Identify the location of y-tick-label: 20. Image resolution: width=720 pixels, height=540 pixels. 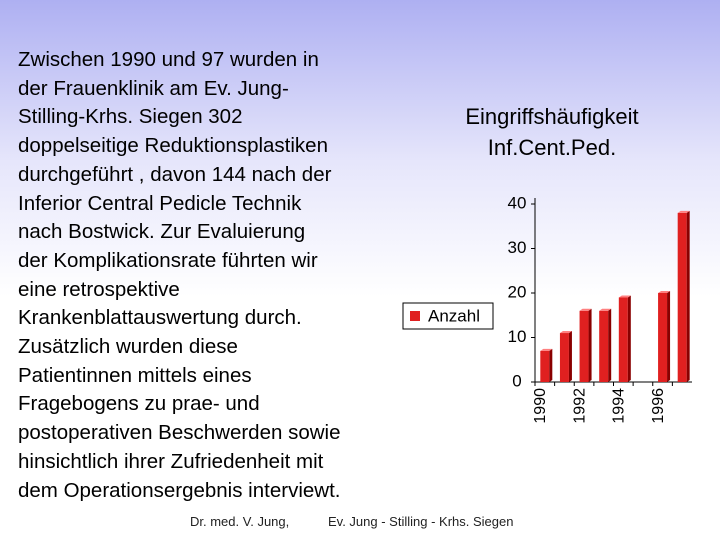
(517, 291).